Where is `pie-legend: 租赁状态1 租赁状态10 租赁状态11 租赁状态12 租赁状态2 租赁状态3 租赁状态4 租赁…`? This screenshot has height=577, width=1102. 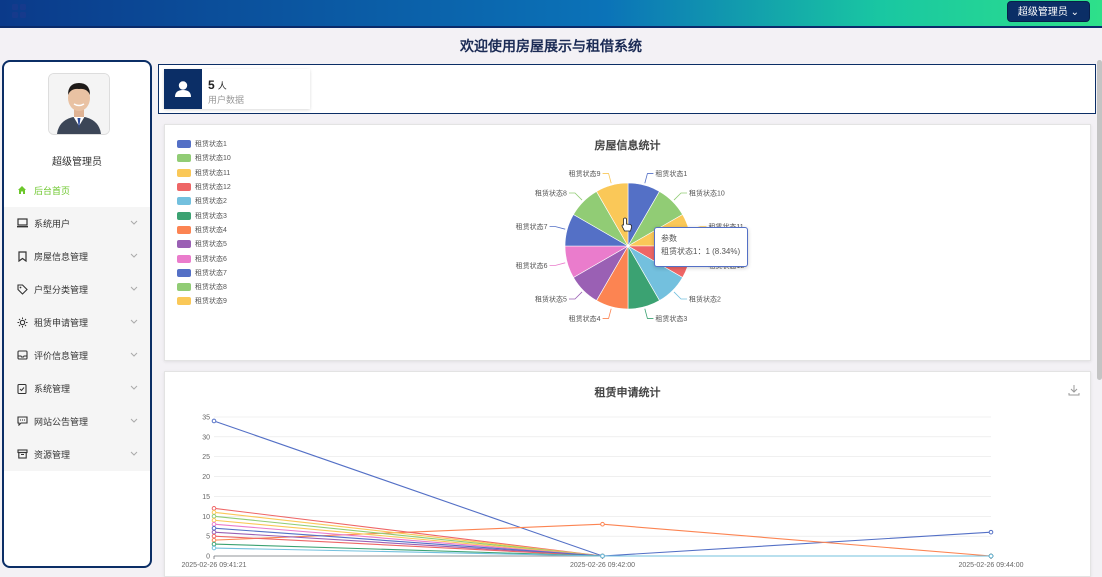
pie-legend: 租赁状态1 租赁状态10 租赁状态11 租赁状态12 租赁状态2 租赁状态3 租赁状态4 租赁… is located at coordinates (204, 223).